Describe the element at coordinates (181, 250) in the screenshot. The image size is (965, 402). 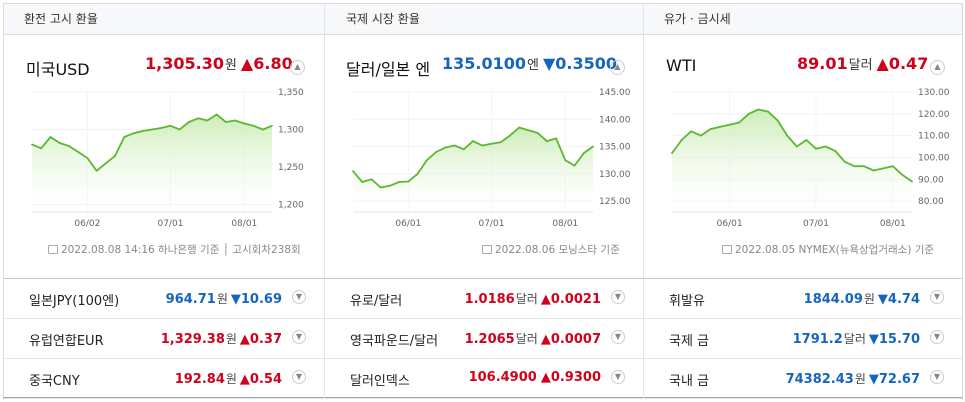
I see `source-text: 2022.08.08 14:16 하나은행 기준 │ 고시회차238회` at that location.